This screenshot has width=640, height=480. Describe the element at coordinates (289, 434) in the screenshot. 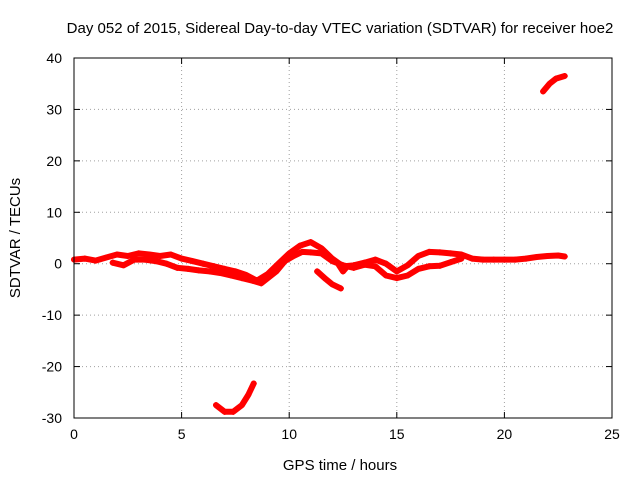

I see `x-tick-label: 10` at that location.